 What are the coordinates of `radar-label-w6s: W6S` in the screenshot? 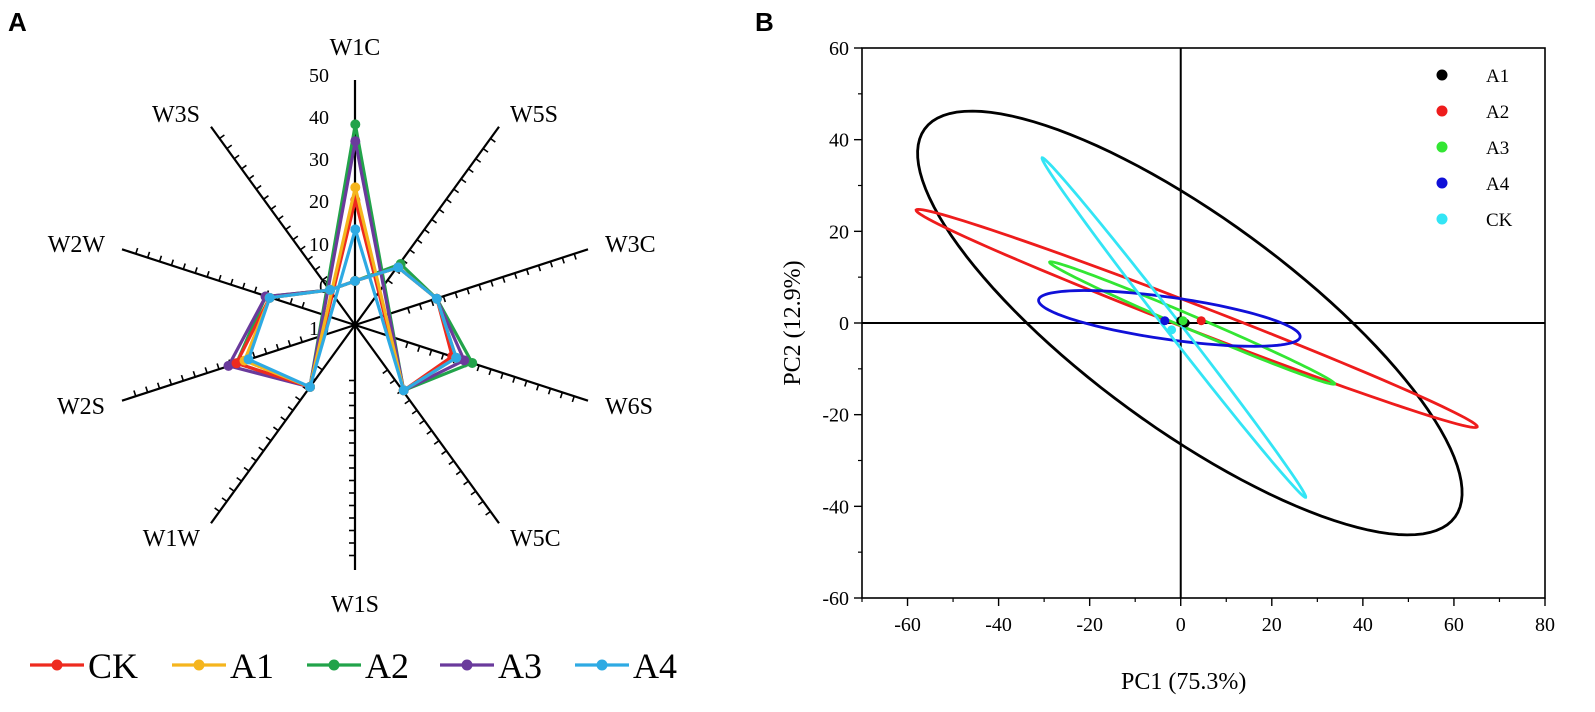 It's located at (629, 407).